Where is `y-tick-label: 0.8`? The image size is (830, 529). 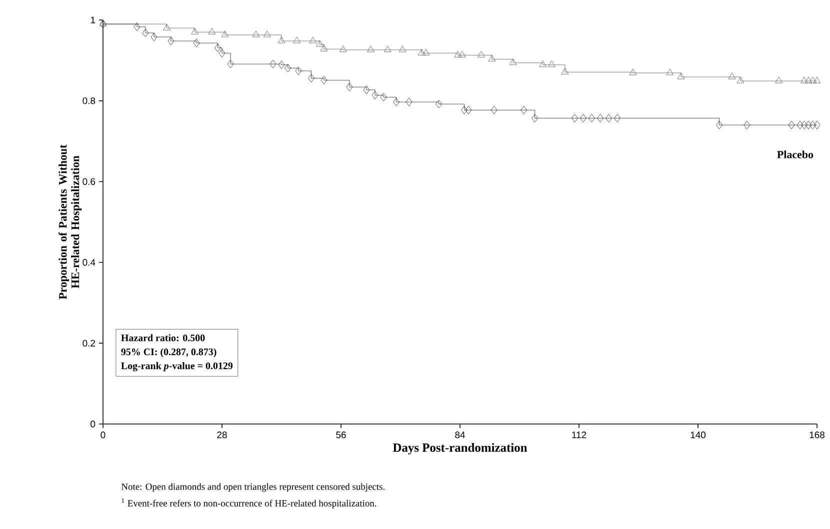 y-tick-label: 0.8 is located at coordinates (89, 100).